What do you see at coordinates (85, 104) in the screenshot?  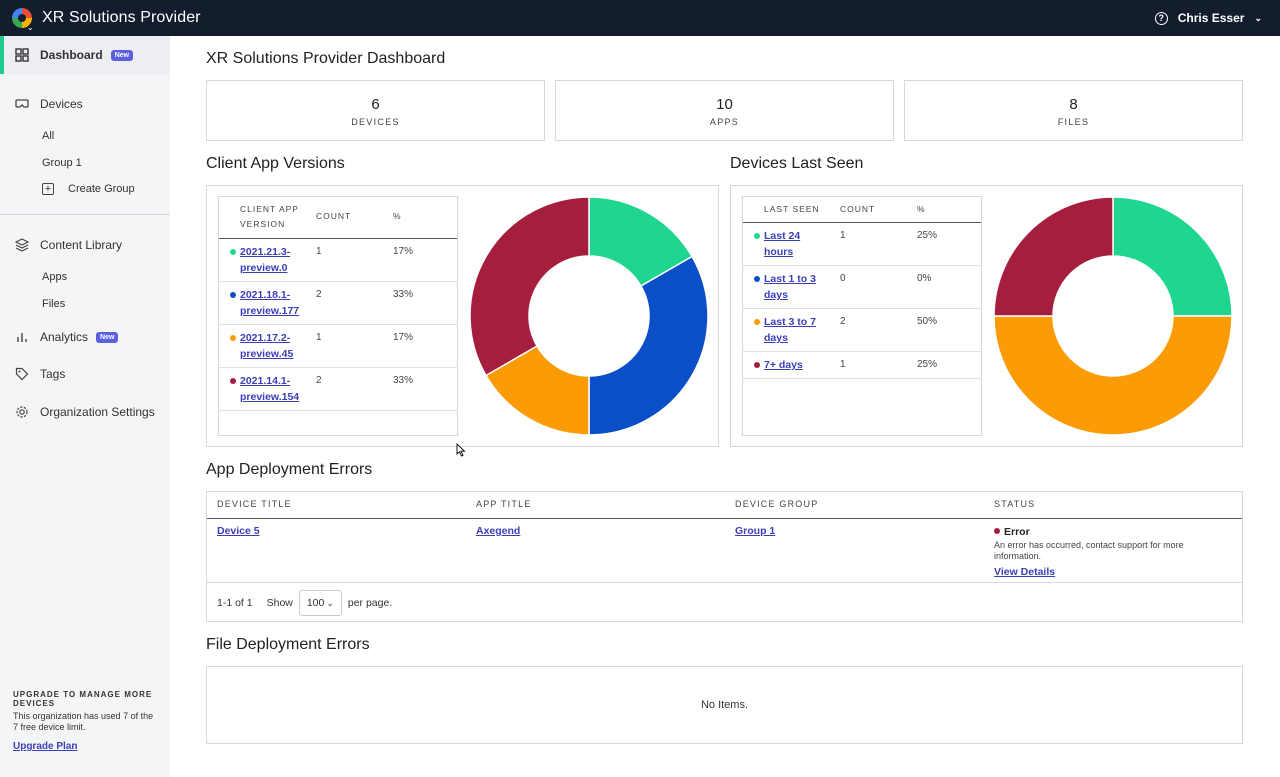 I see `sidebar-item-devices: Devices` at bounding box center [85, 104].